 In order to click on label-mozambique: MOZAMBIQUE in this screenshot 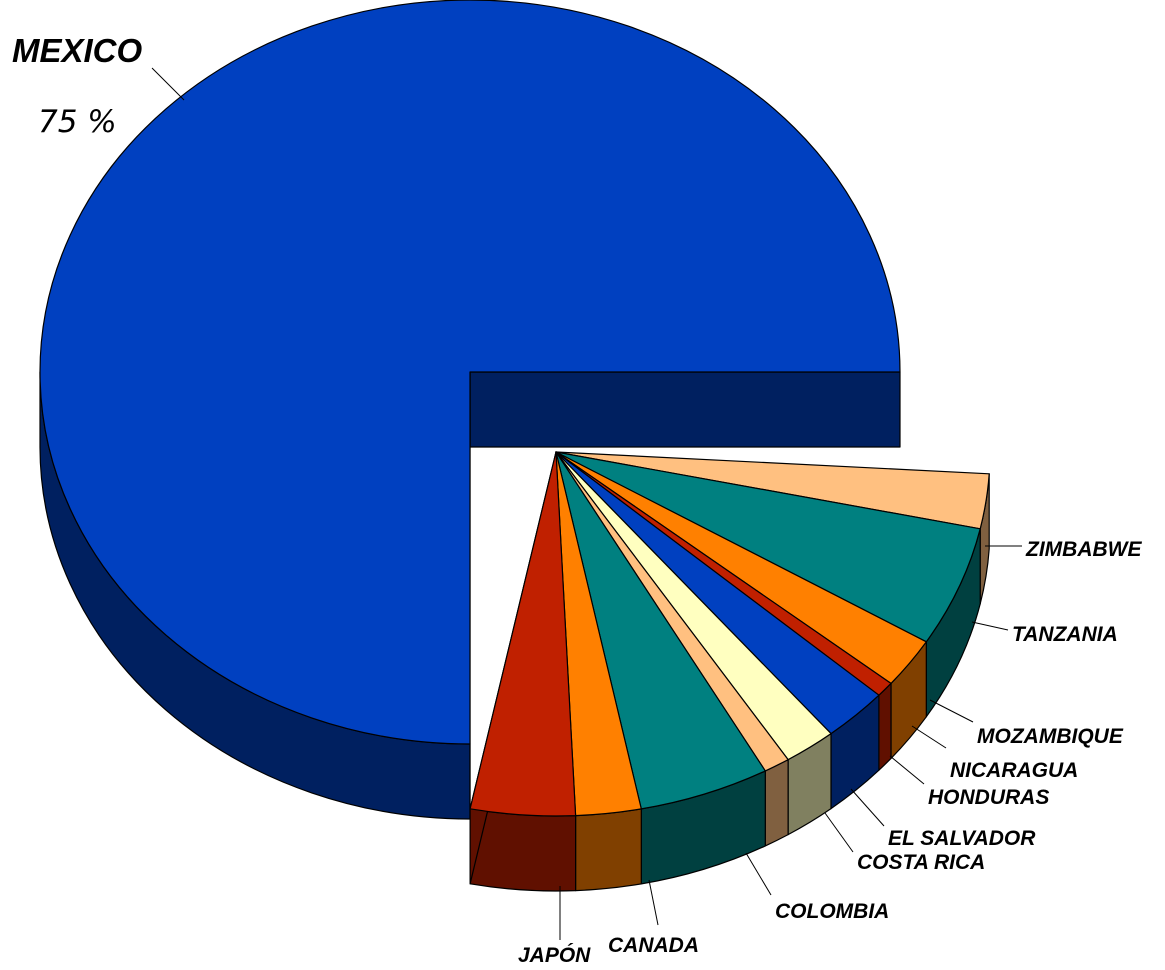, I will do `click(1050, 736)`.